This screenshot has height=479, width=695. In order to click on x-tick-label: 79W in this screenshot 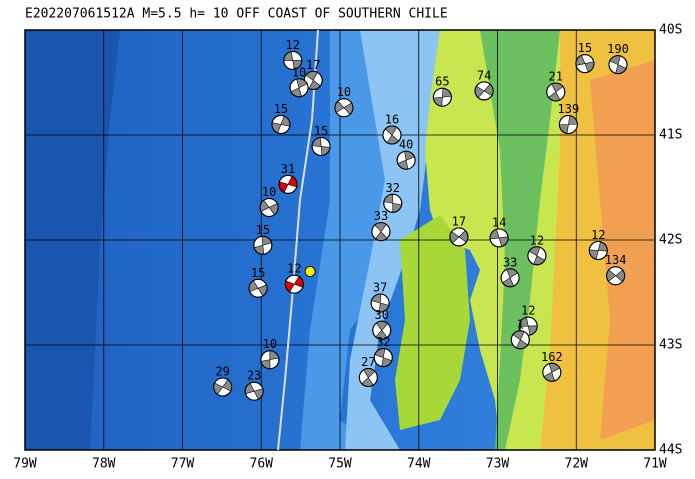, I will do `click(25, 464)`.